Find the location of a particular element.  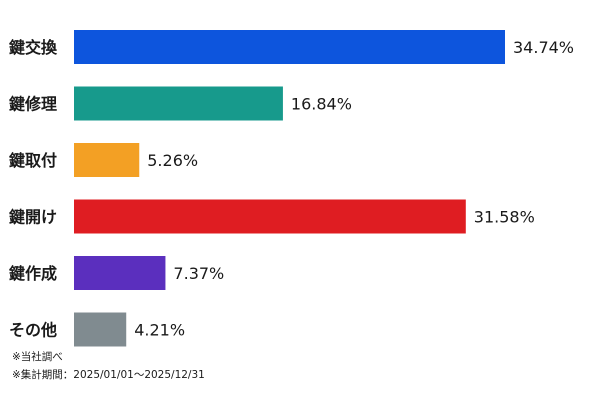

category-label: 鍵修理 is located at coordinates (33, 104).